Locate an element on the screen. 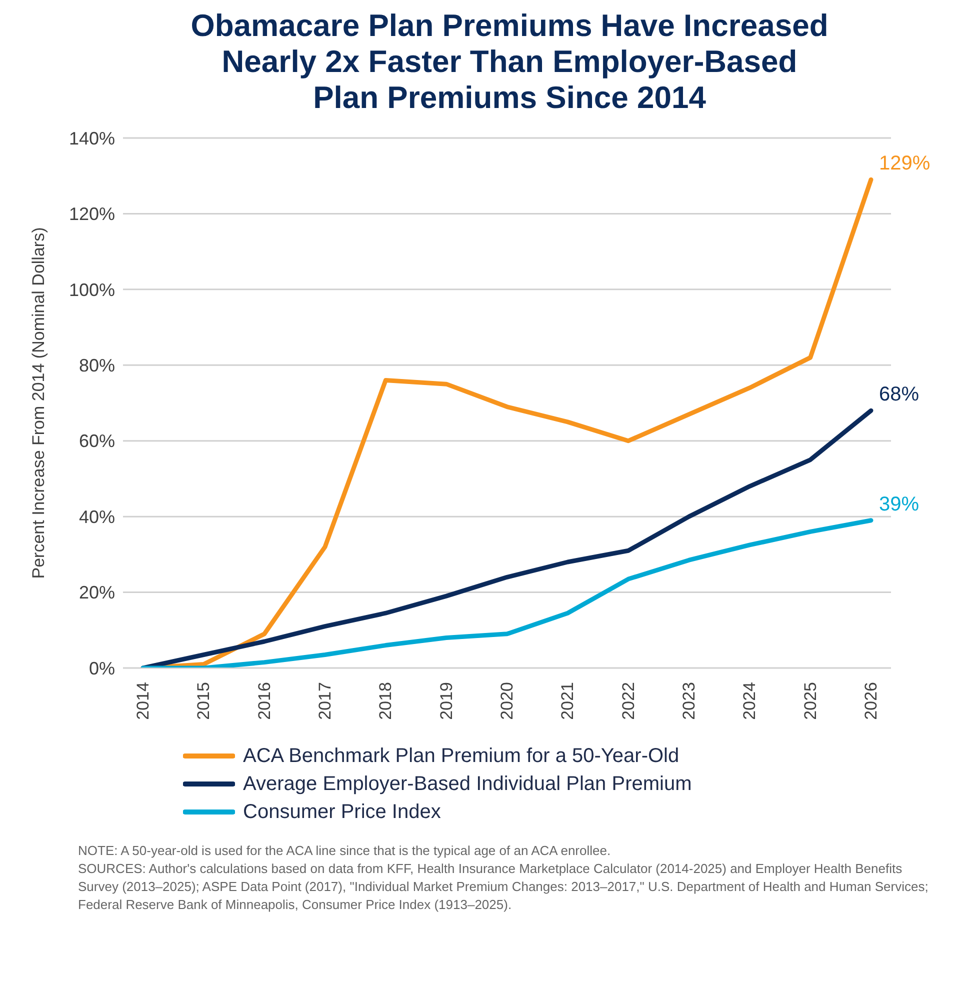  y-tick-label: 20% is located at coordinates (96, 592).